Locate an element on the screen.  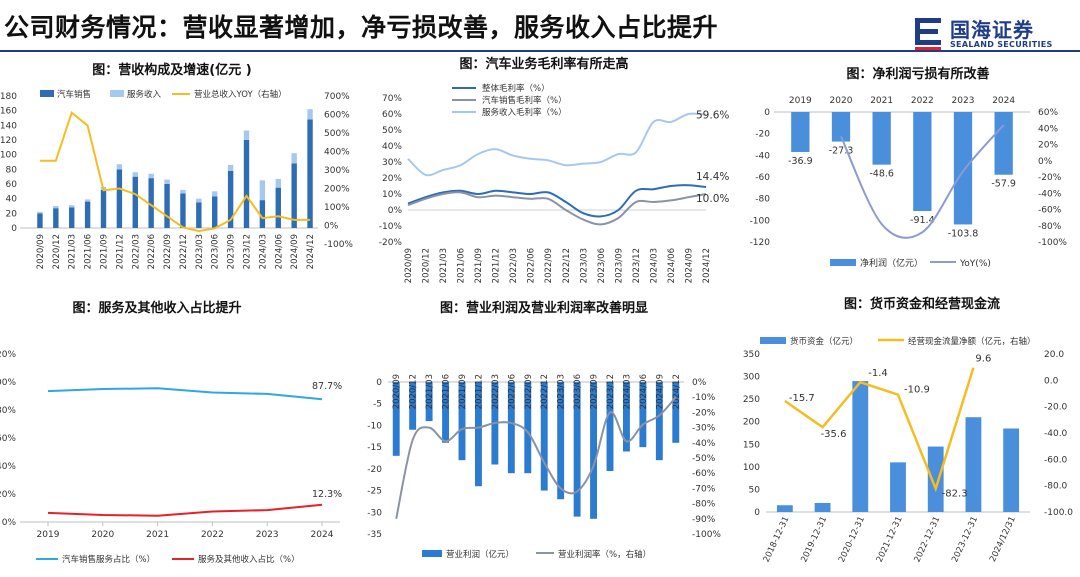
legend-label: 服务收入毛利率（%） is located at coordinates (524, 112).